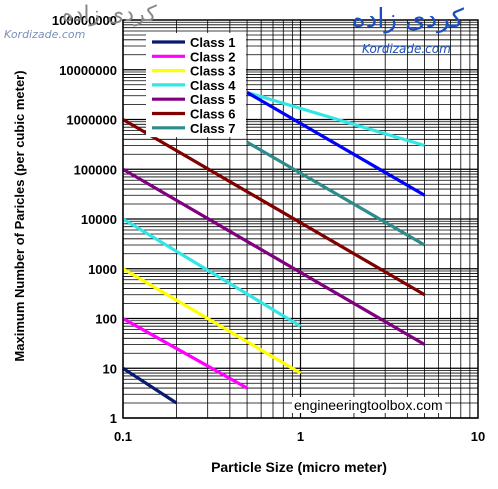  I want to click on x-tick-label: 1, so click(300, 436).